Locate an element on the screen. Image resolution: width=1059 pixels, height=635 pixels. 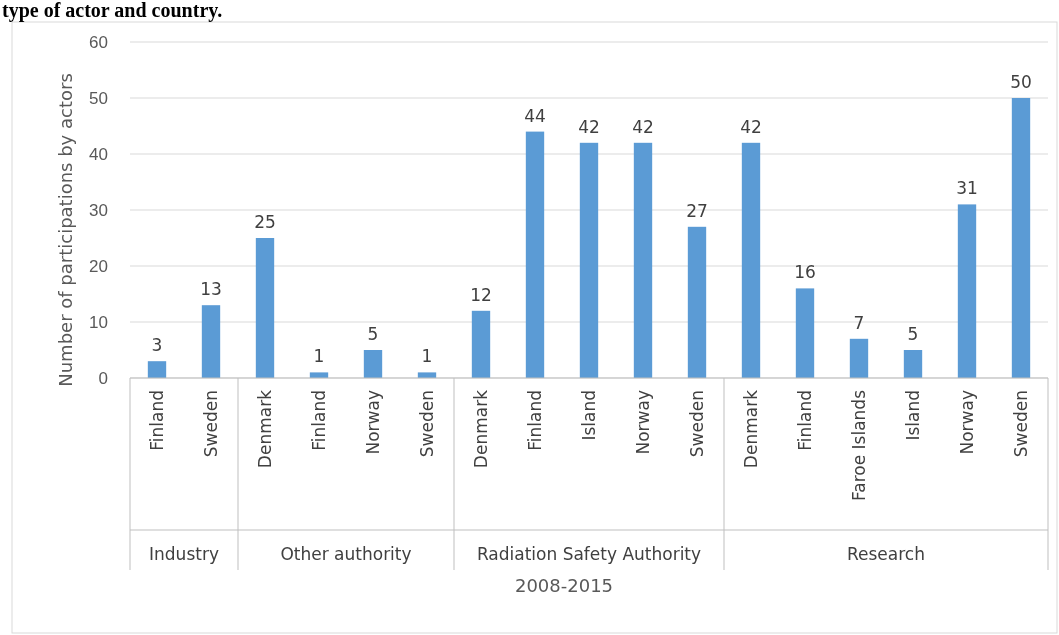
data-label: 7 is located at coordinates (859, 322).